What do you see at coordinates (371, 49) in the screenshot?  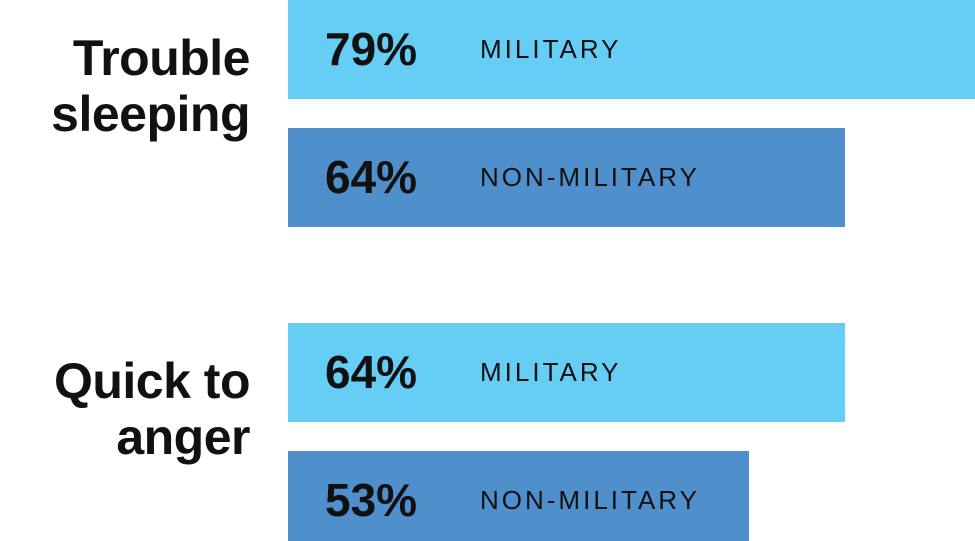 I see `value-label: 79%` at bounding box center [371, 49].